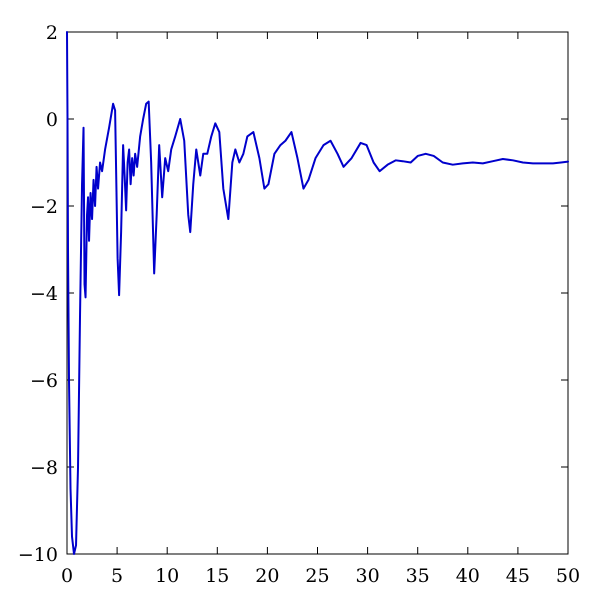  Describe the element at coordinates (418, 576) in the screenshot. I see `x-tick-label-35: 35` at that location.